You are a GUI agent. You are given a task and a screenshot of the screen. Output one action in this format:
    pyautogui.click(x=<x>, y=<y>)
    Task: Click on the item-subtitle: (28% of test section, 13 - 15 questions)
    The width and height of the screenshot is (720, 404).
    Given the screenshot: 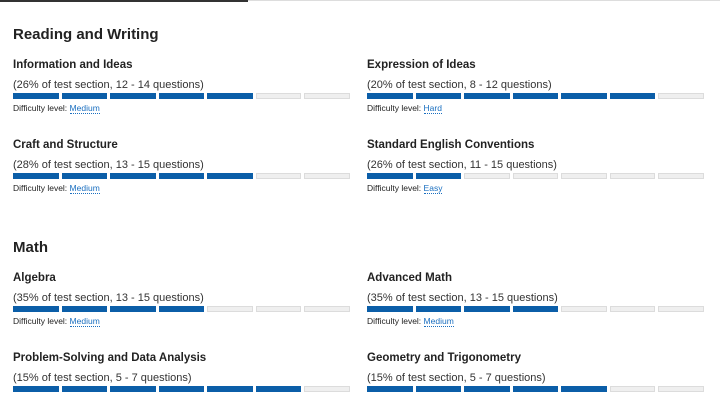 What is the action you would take?
    pyautogui.click(x=108, y=165)
    